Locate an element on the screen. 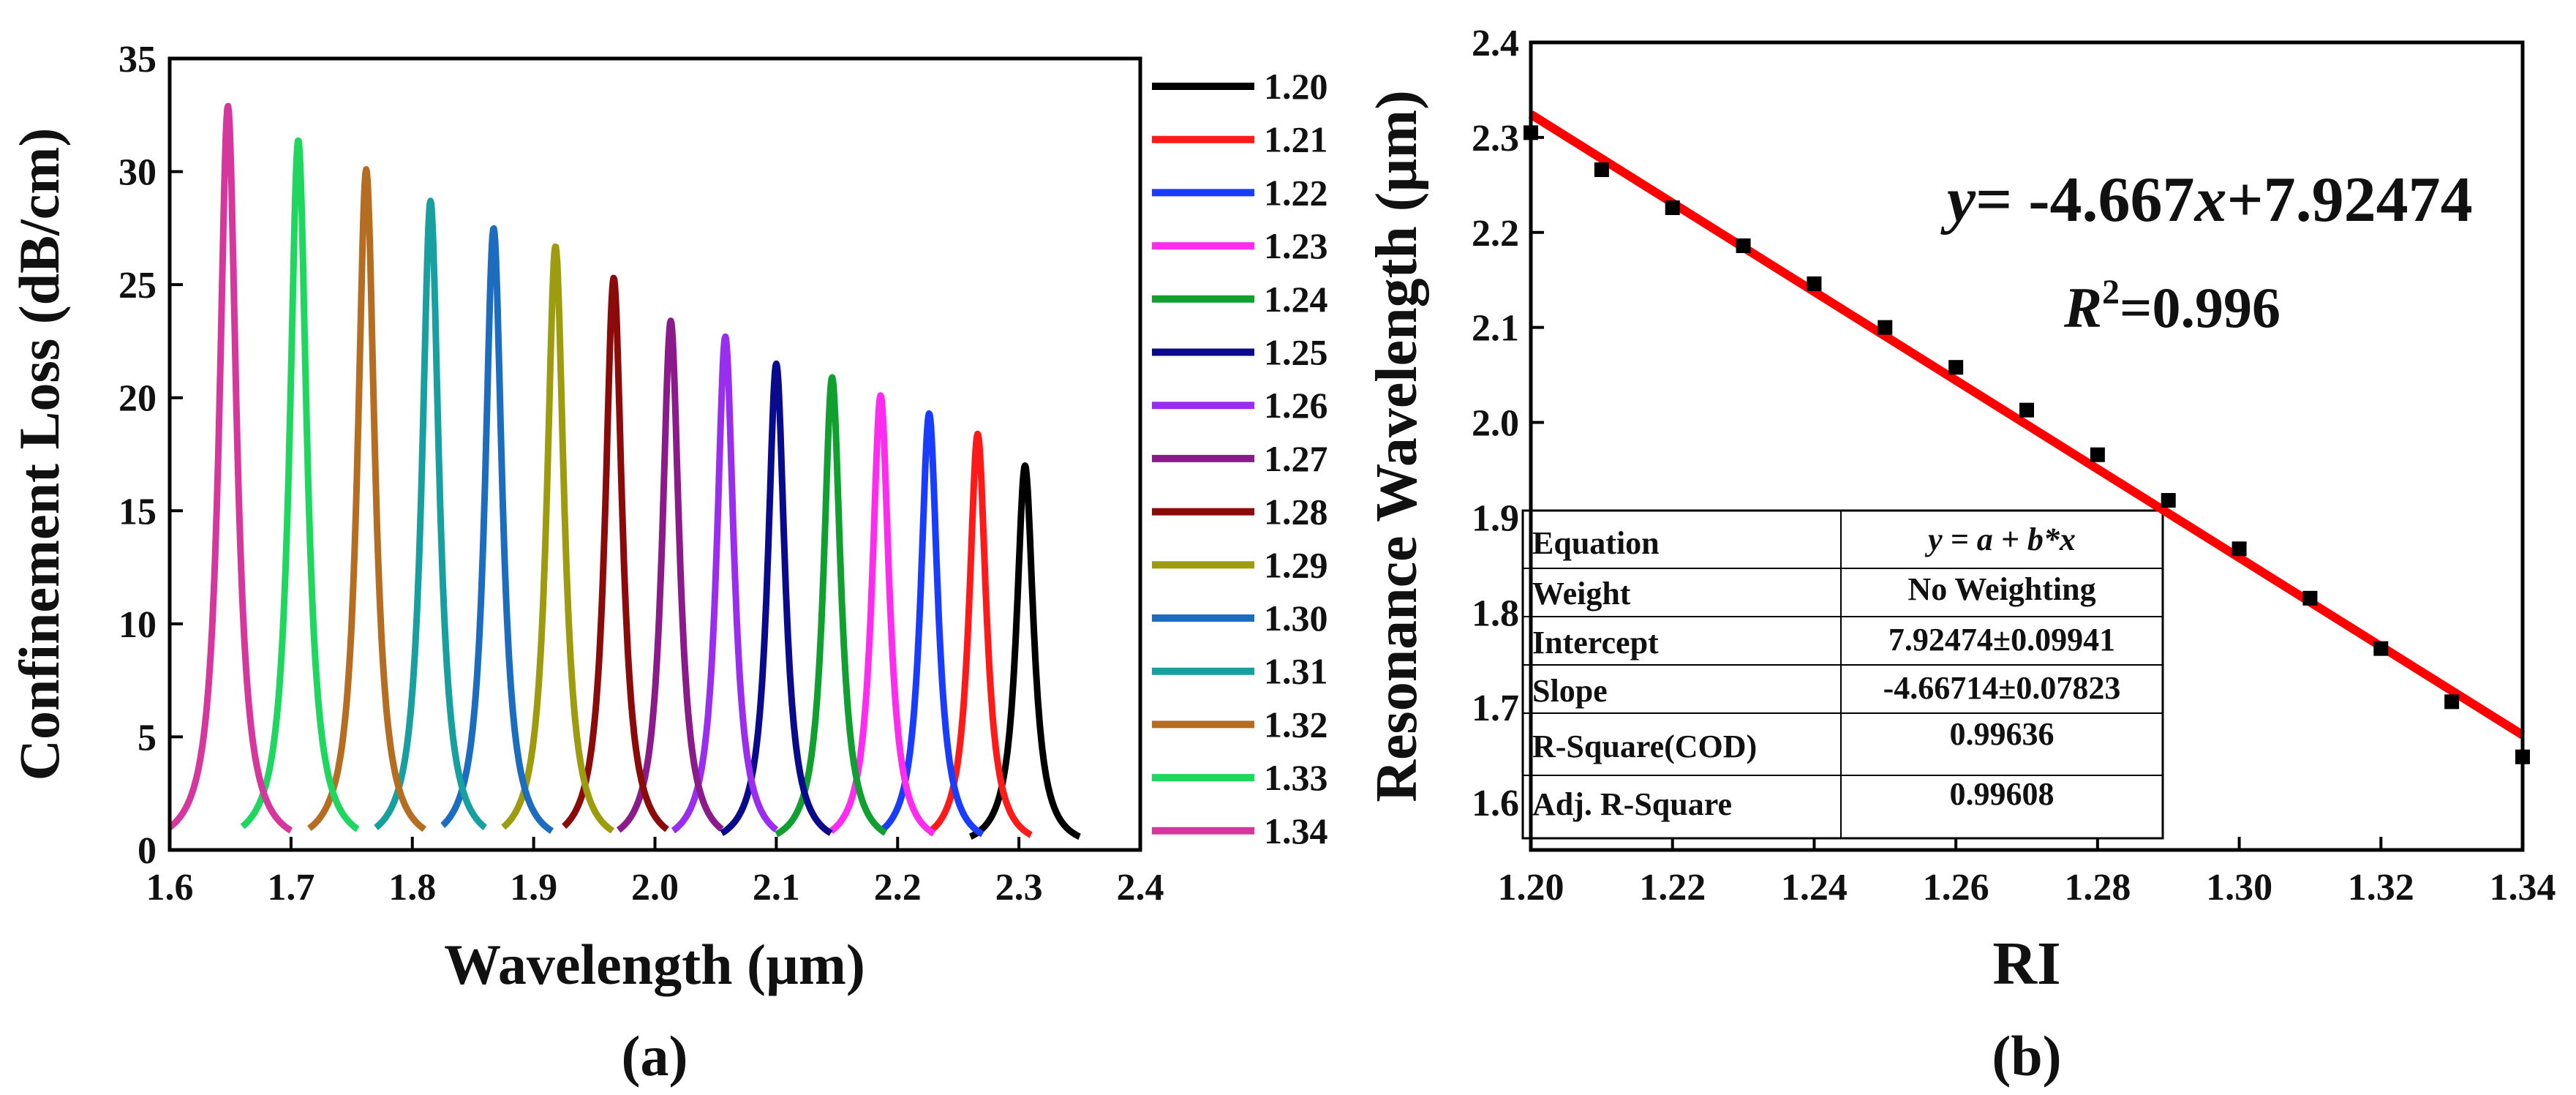  a-y-tick-label: 35 is located at coordinates (137, 59).